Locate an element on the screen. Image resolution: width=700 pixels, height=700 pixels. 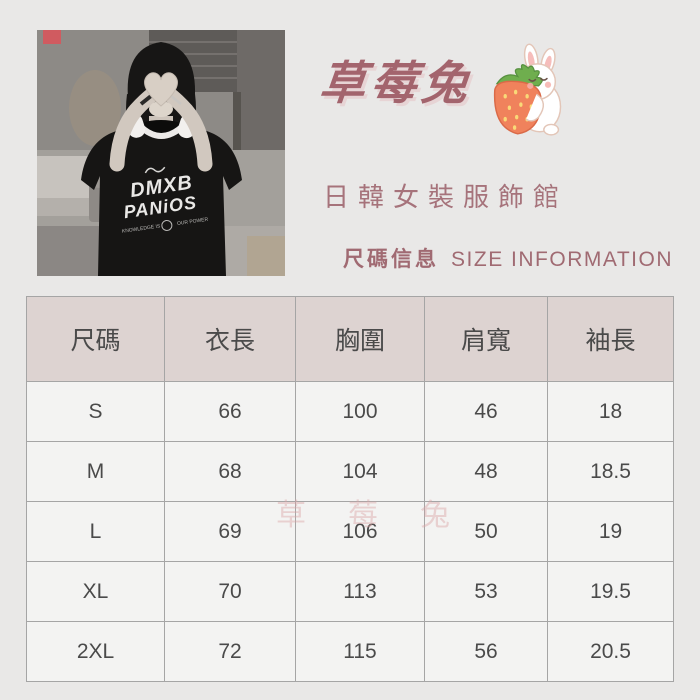
tshirt-print: DMXB PANiOS KNOWLEDGE IS OUR POWER is located at coordinates (165, 200).